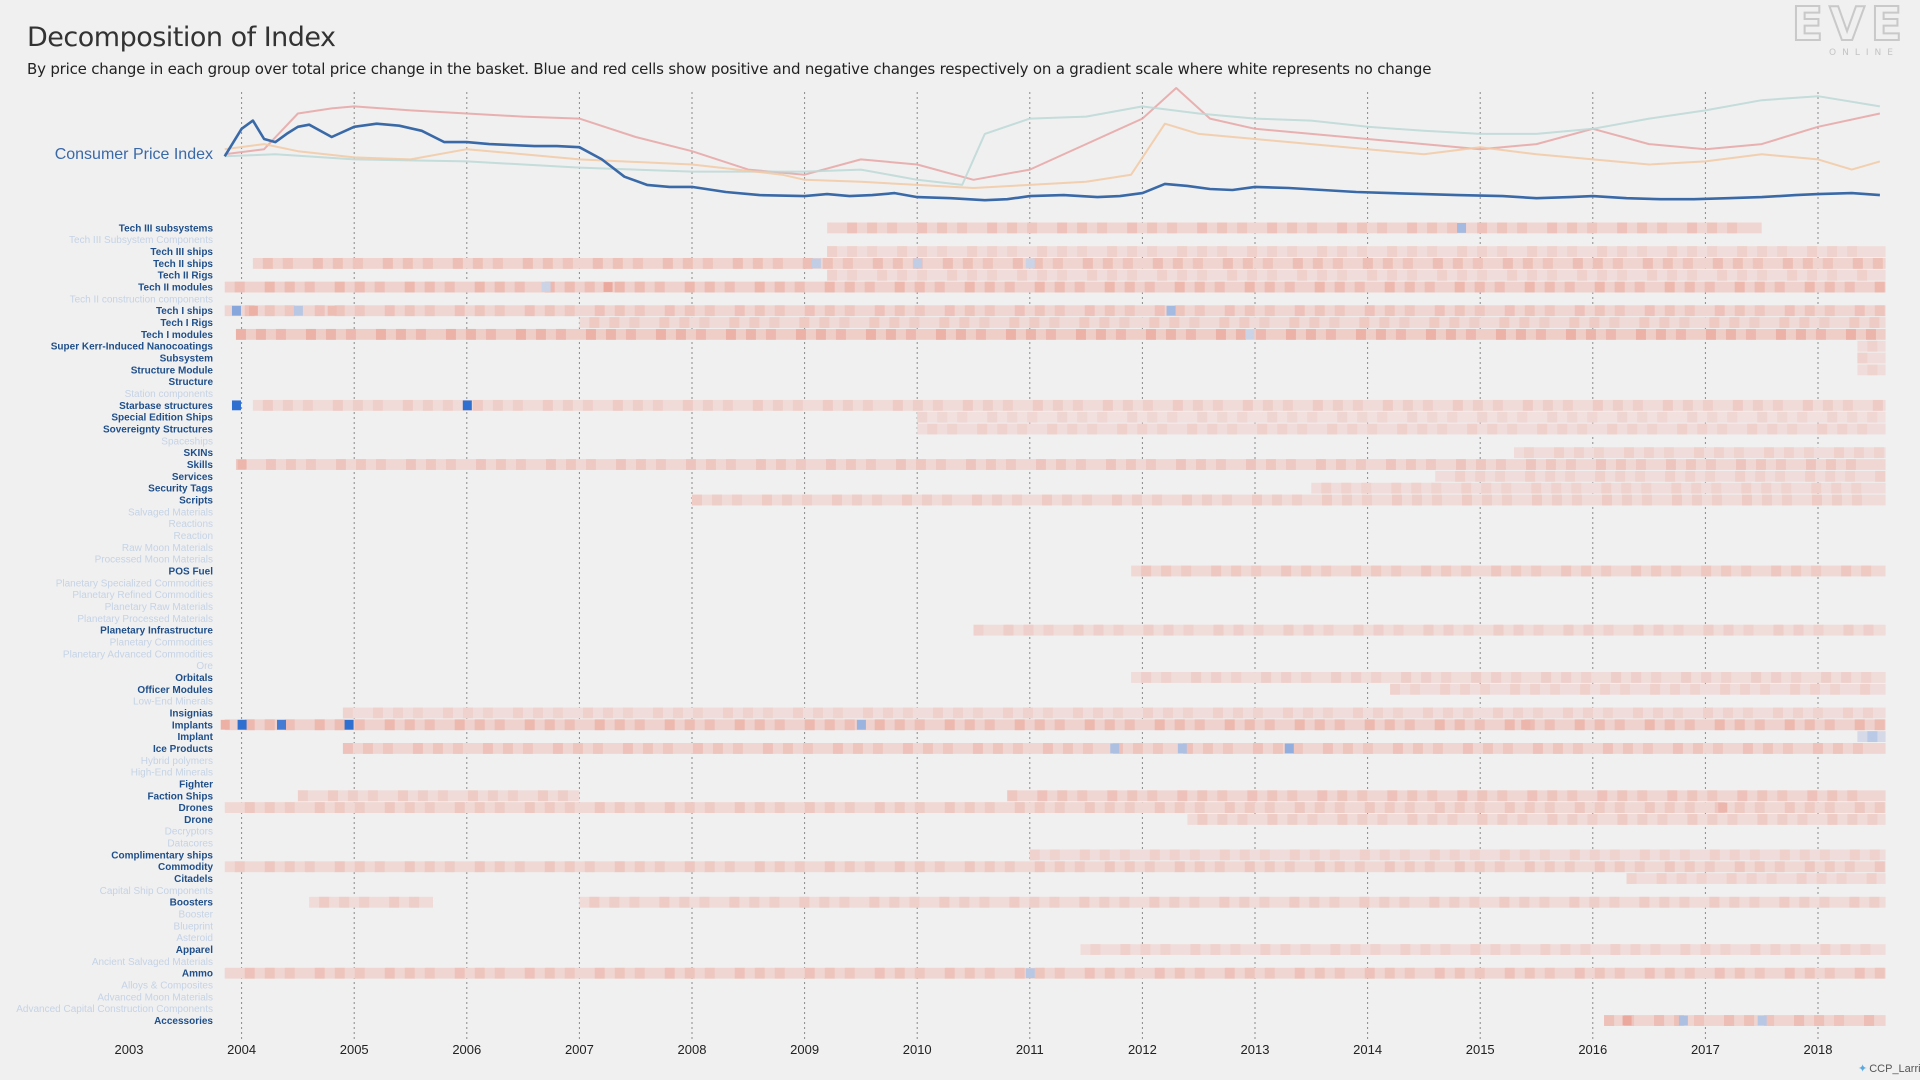  Describe the element at coordinates (156, 891) in the screenshot. I see `row-label-capital-ship-components: Capital Ship Components` at that location.